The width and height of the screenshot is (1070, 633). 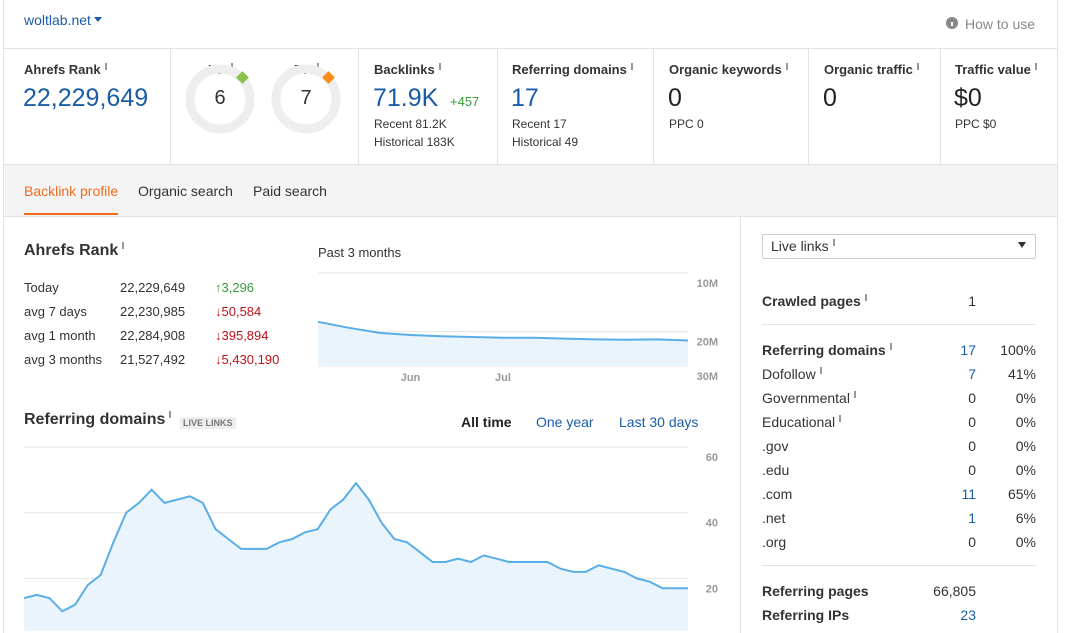 I want to click on row-label: avg 3 months, so click(x=63, y=360).